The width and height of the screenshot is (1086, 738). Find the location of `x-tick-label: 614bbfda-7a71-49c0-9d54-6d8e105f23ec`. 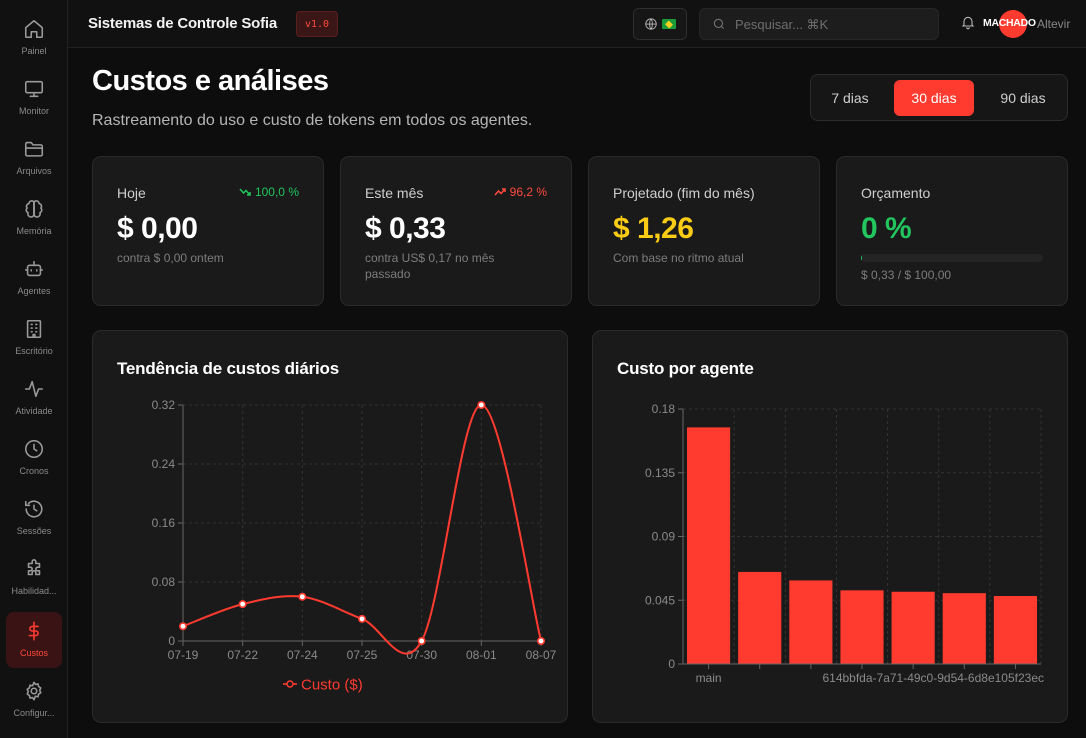

x-tick-label: 614bbfda-7a71-49c0-9d54-6d8e105f23ec is located at coordinates (933, 678).